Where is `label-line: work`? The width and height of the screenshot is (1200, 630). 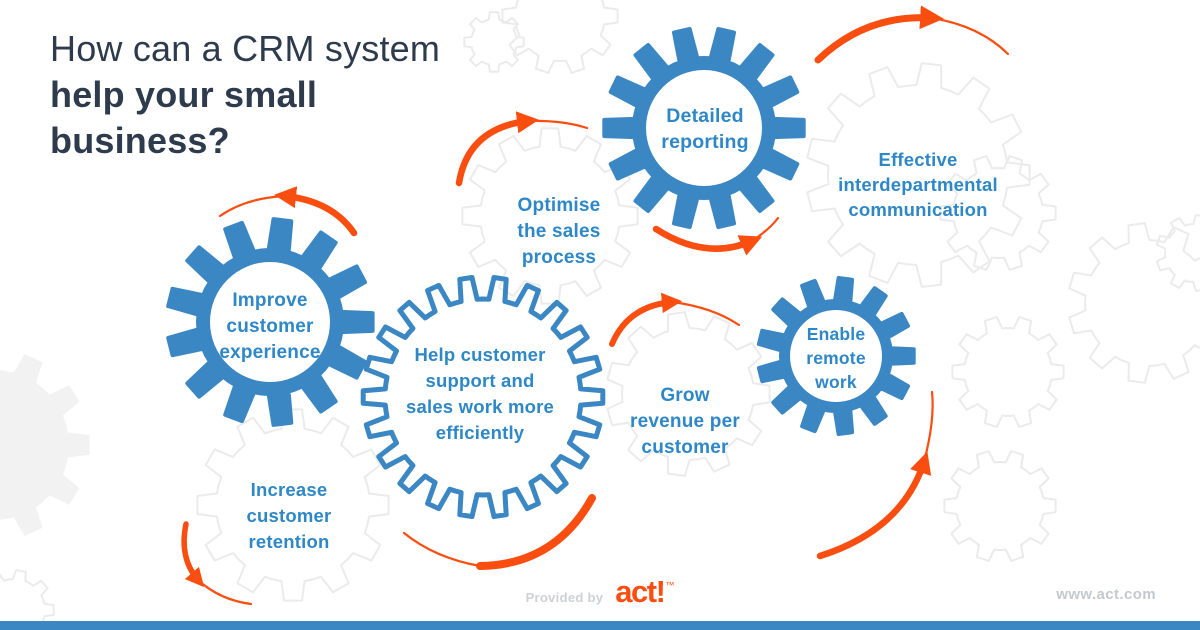
label-line: work is located at coordinates (836, 382).